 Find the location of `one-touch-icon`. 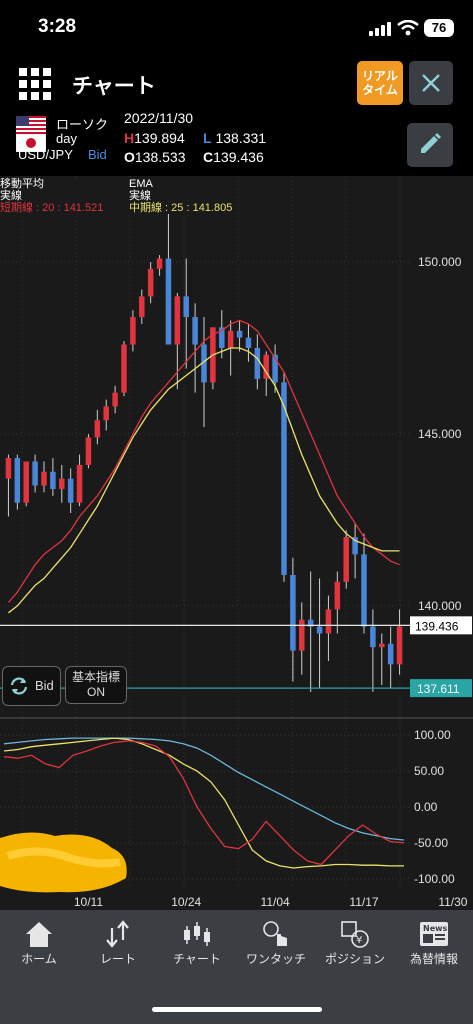

one-touch-icon is located at coordinates (275, 933).